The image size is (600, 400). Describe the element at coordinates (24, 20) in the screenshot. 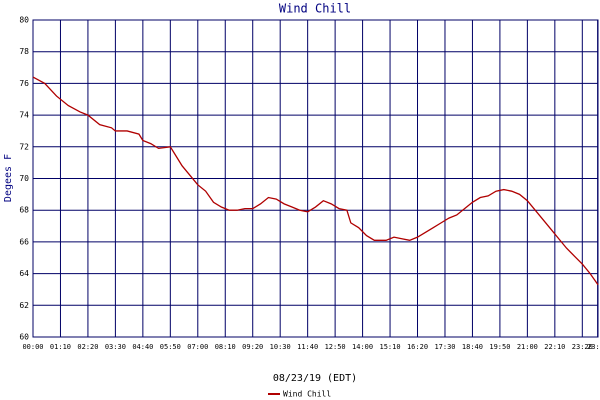

I see `y-tick-label: 80` at that location.